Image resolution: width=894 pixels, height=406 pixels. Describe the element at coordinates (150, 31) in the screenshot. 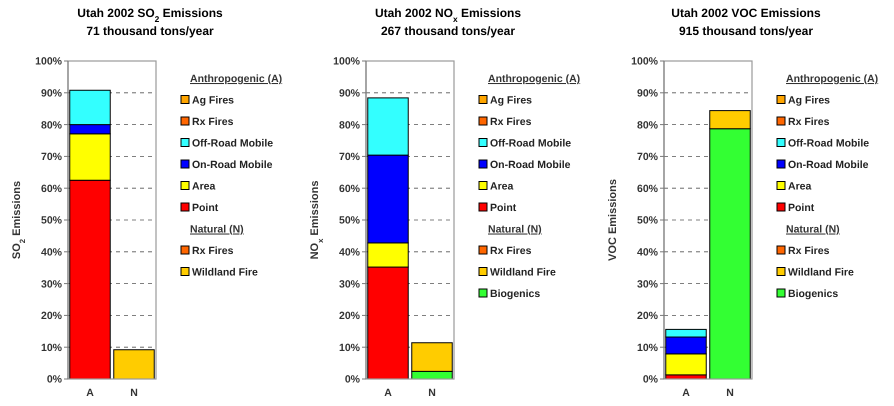

I see `chart-subtitle: 71 thousand tons/year` at that location.